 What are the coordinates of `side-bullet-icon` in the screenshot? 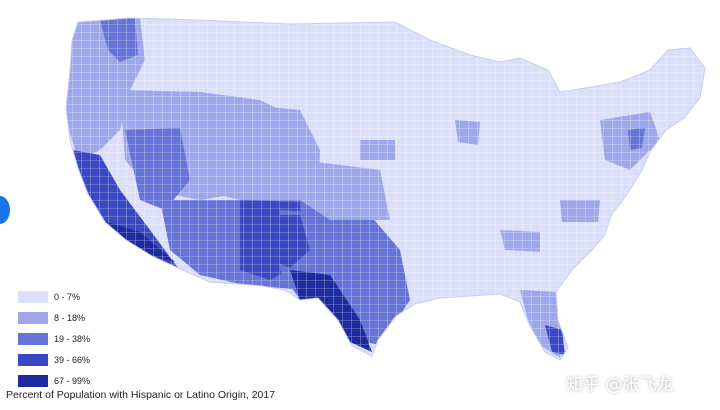 It's located at (5, 210).